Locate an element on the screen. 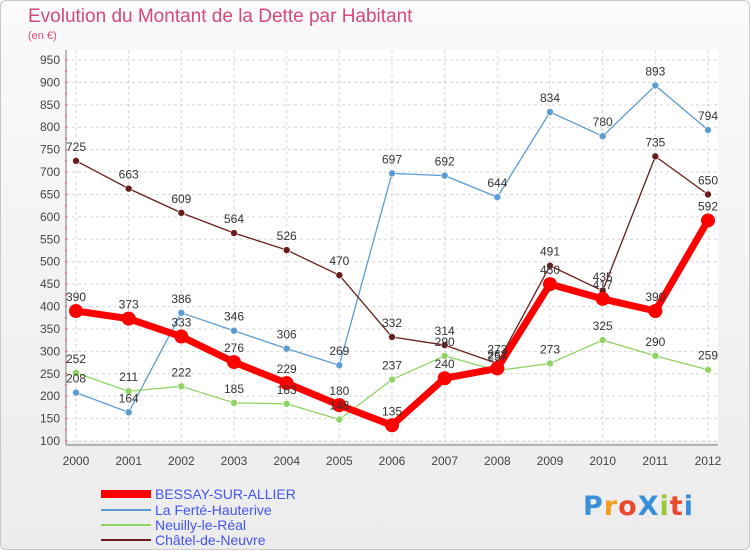 The width and height of the screenshot is (750, 550). data-label: 526 is located at coordinates (287, 236).